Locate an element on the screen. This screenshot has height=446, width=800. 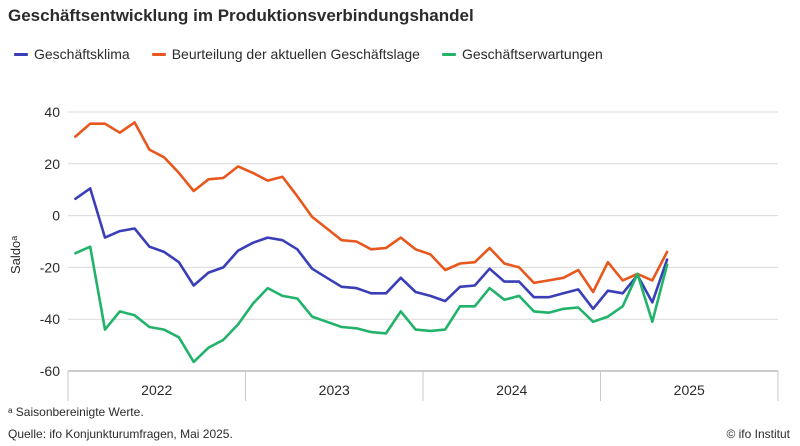
footnote: ᵃ Saisonbereinigte Werte. is located at coordinates (76, 412).